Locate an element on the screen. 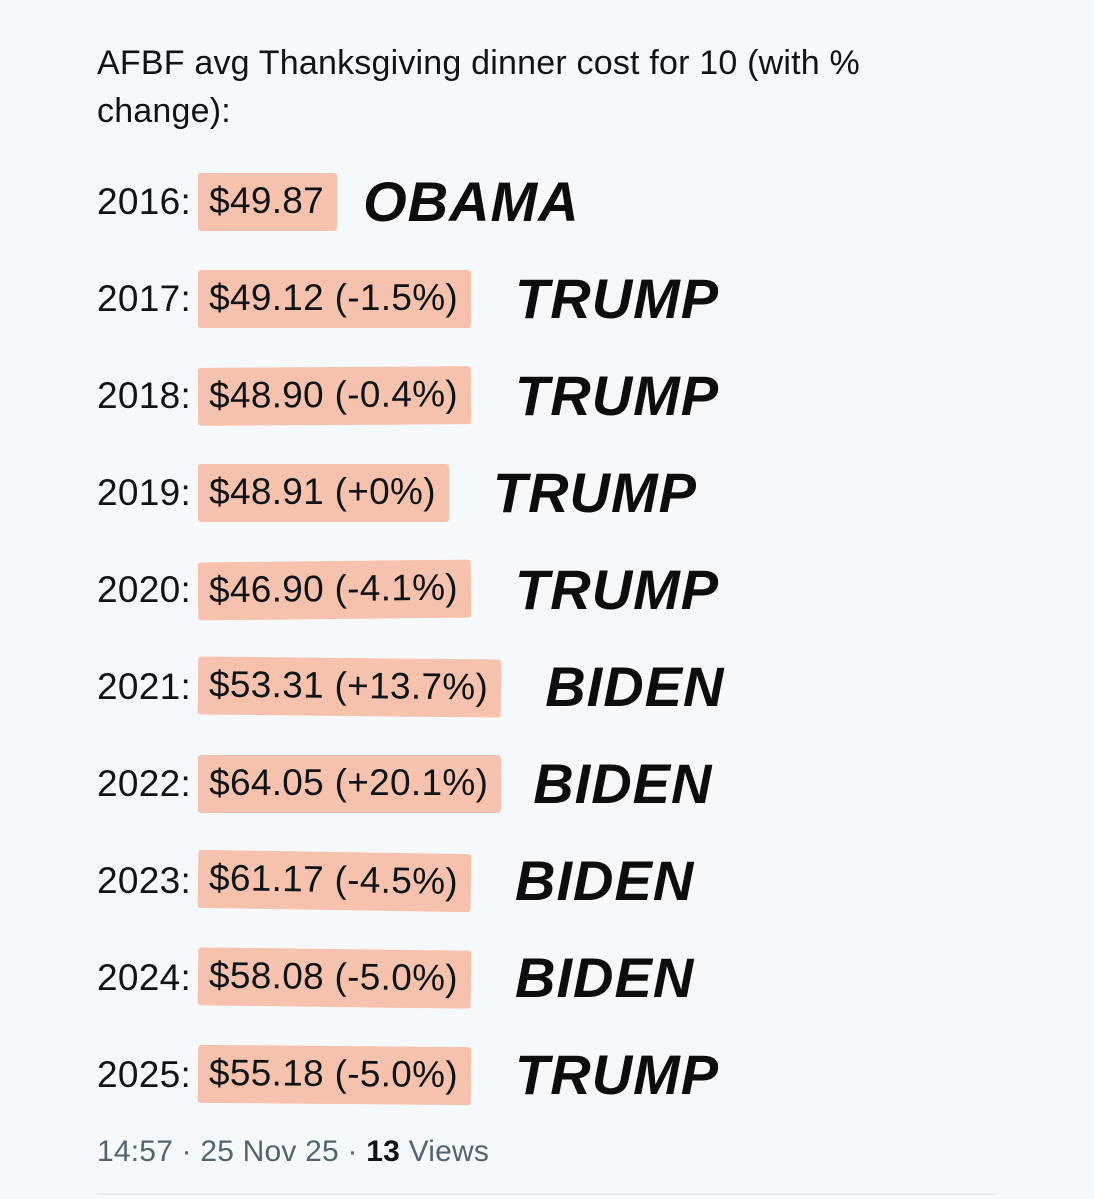 The width and height of the screenshot is (1094, 1199). cost-row-2023: 2023: $61.17 (-4.5%) BIDEN is located at coordinates (545, 880).